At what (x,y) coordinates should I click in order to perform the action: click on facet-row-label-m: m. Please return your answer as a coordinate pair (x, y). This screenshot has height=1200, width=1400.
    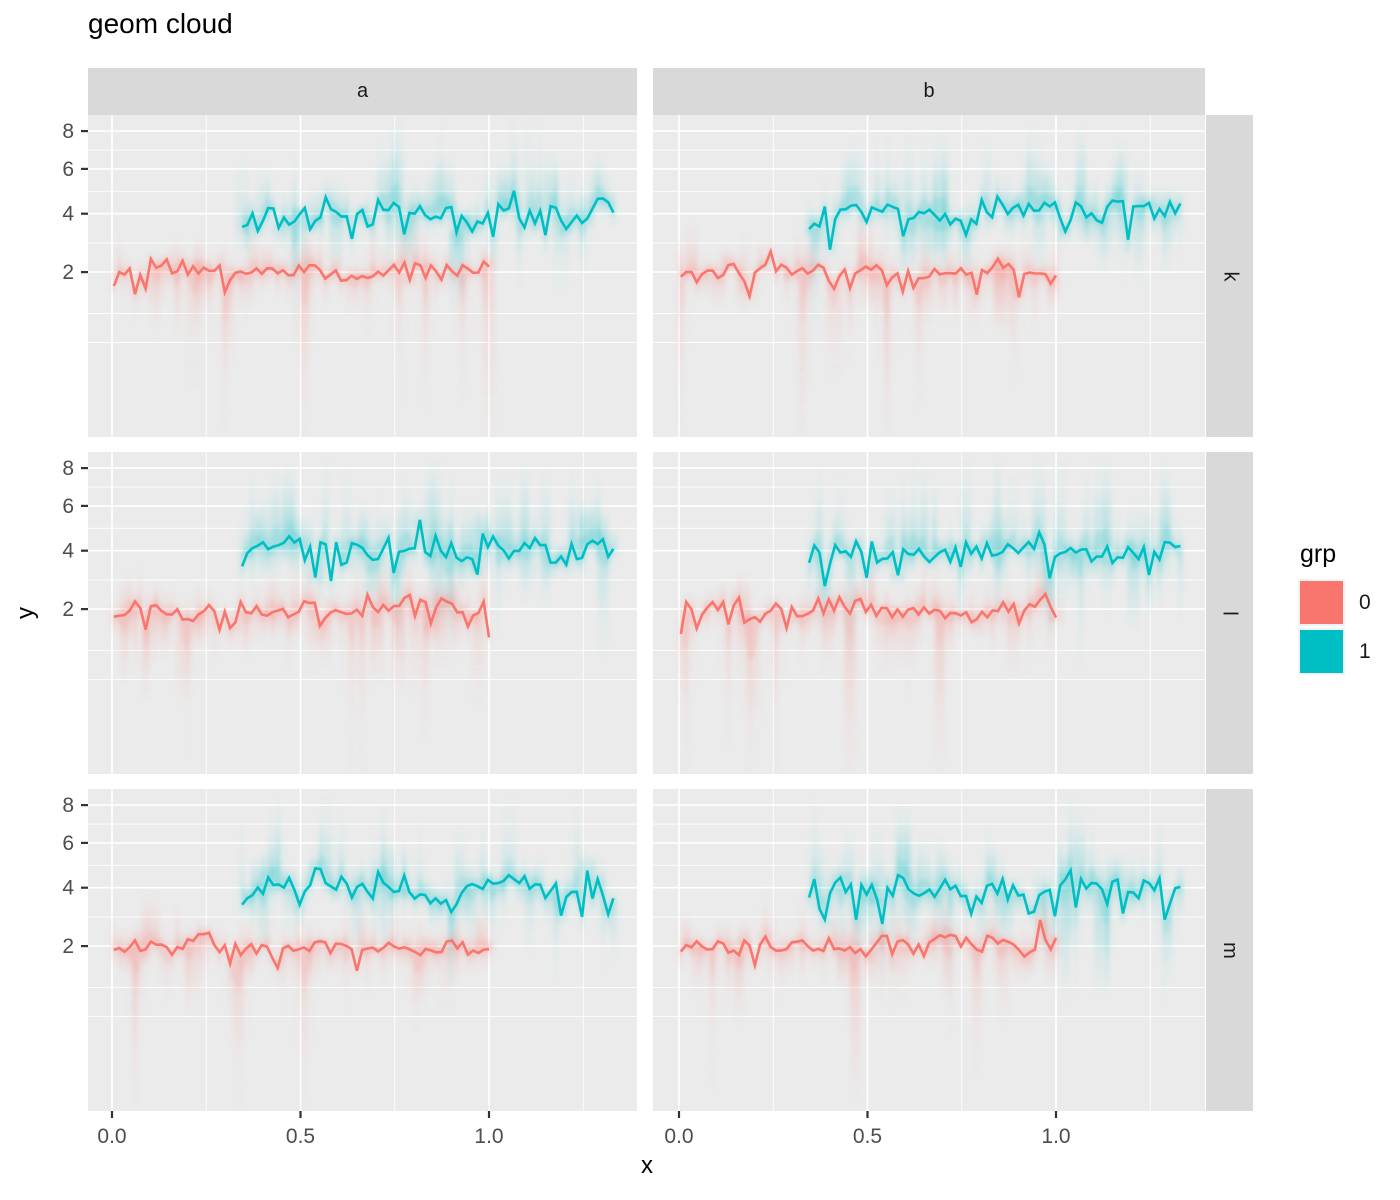
    Looking at the image, I should click on (1229, 950).